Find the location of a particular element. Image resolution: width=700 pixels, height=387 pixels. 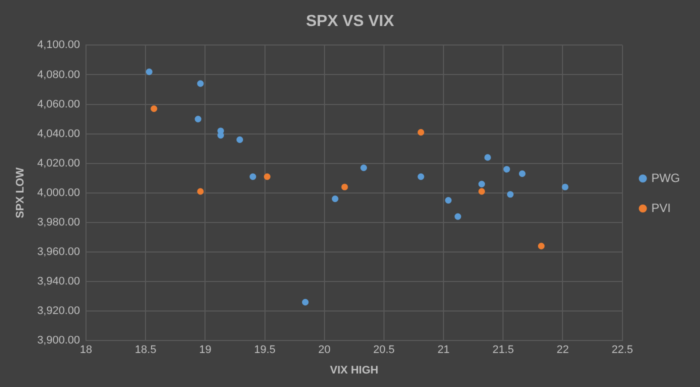

legend-label: PWG is located at coordinates (665, 177).